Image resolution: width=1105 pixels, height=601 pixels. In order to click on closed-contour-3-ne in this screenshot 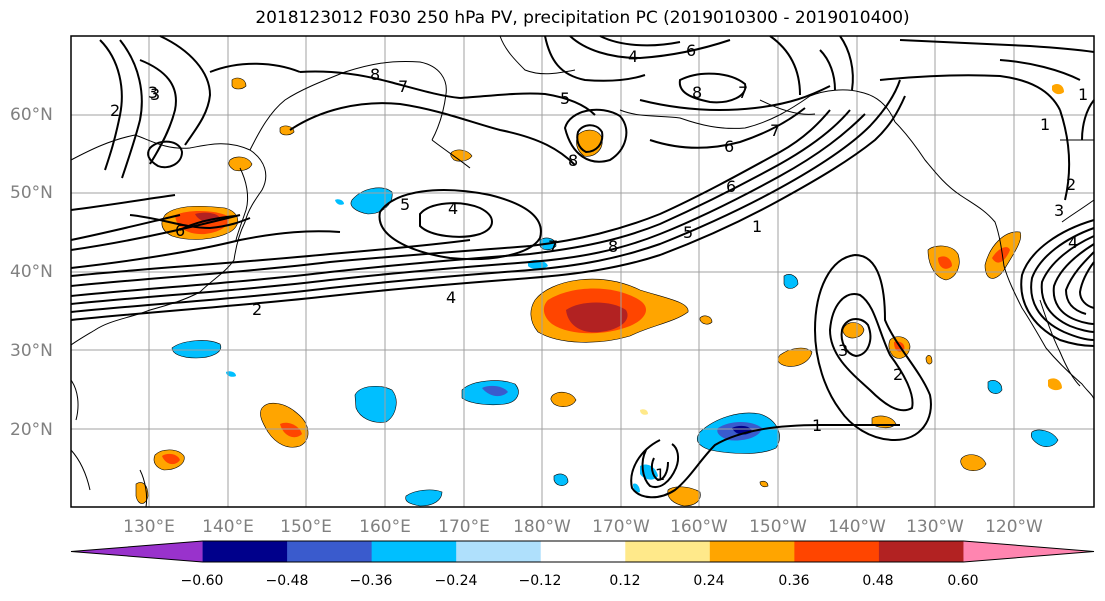, I will do `click(856, 338)`.